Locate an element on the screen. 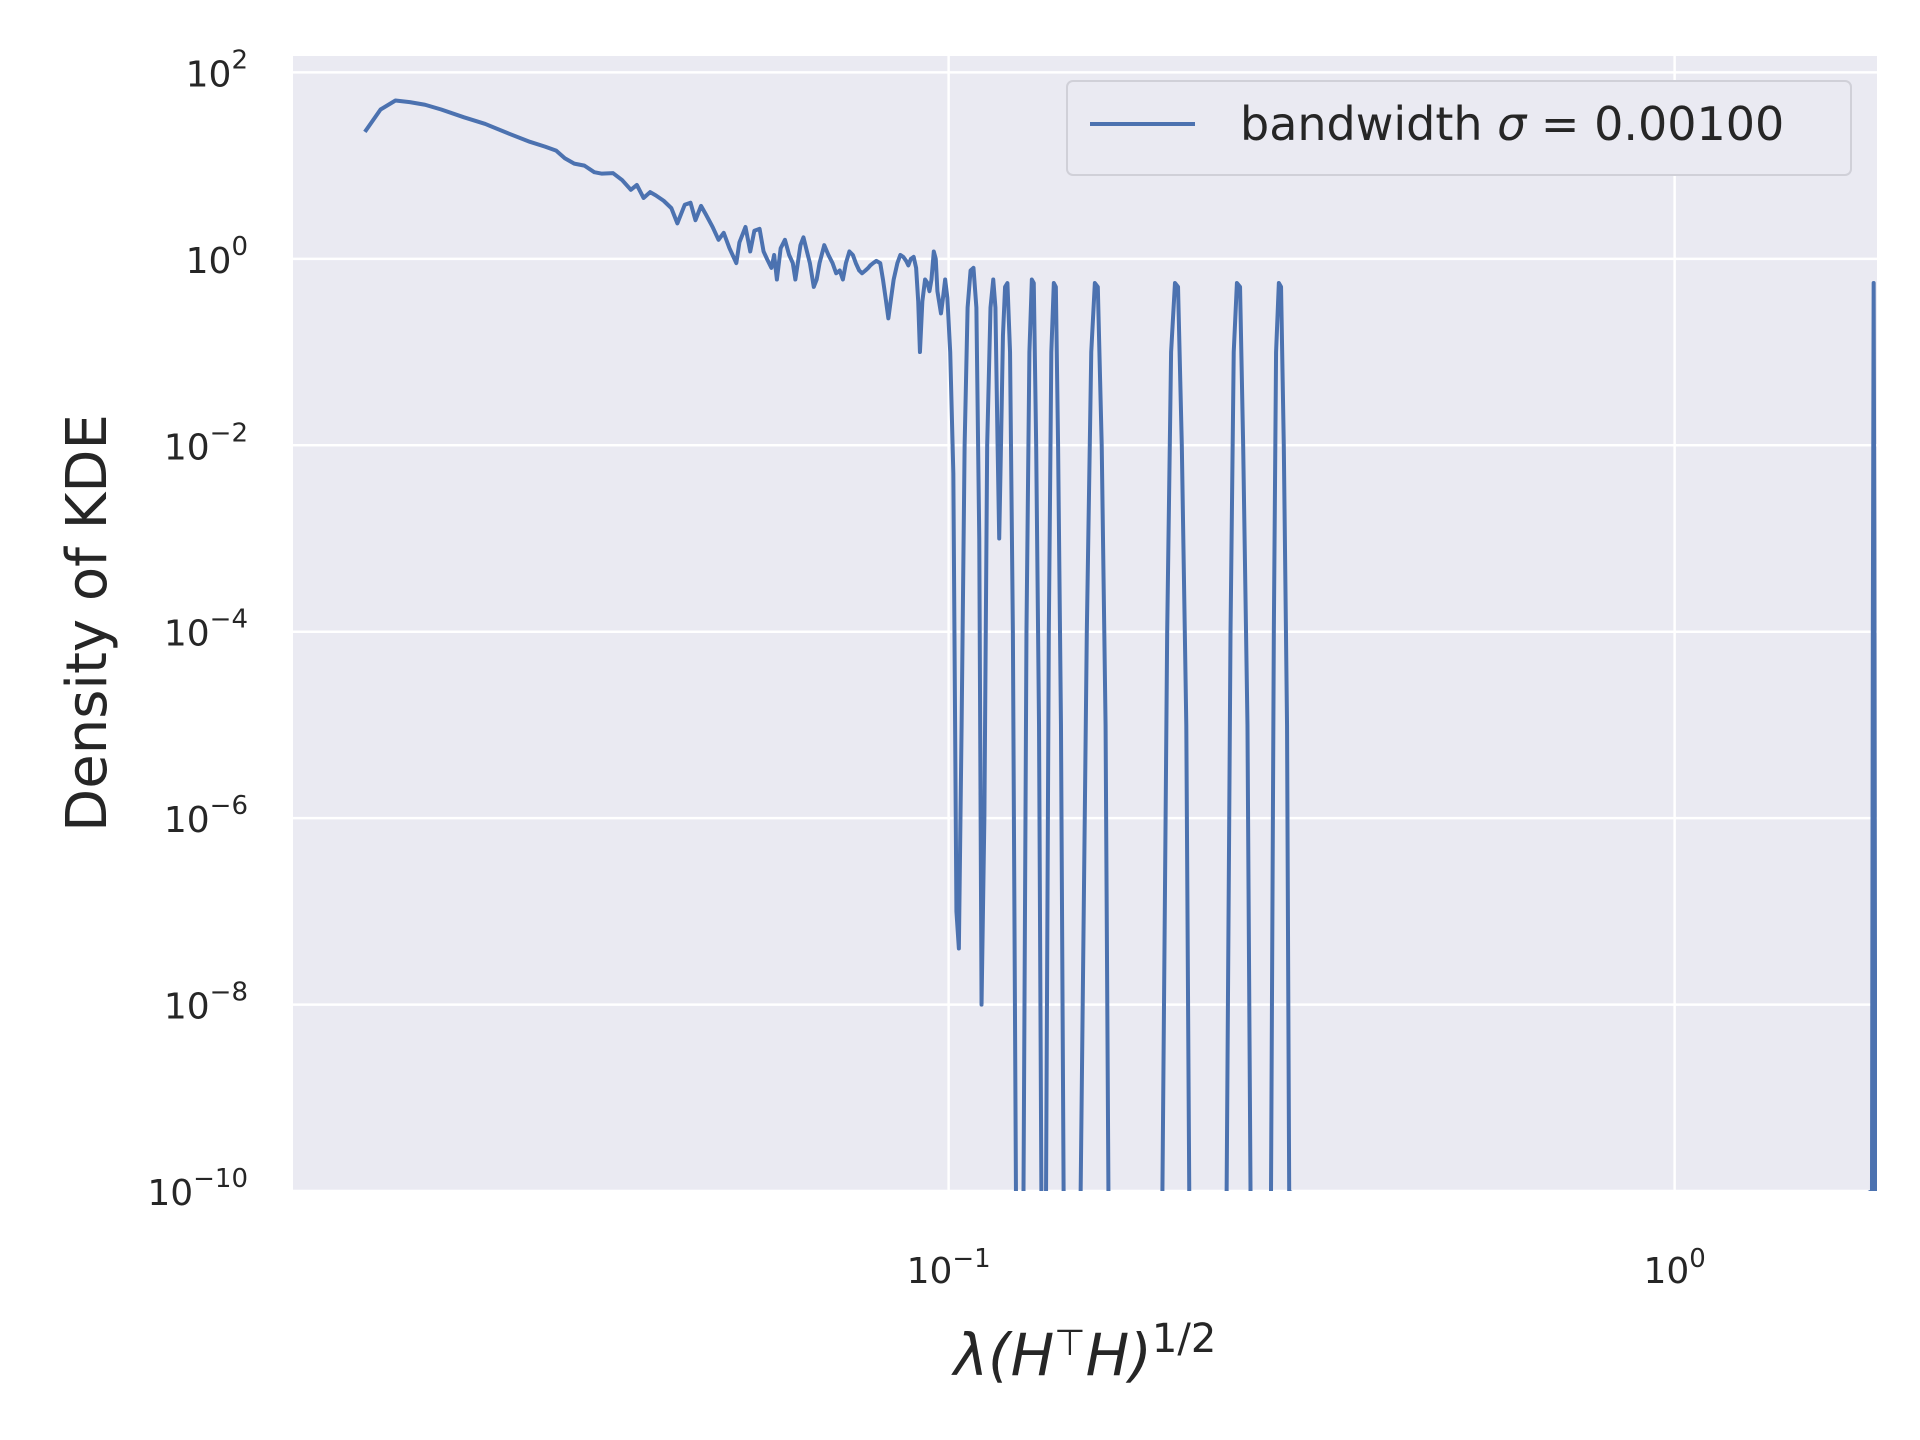 The height and width of the screenshot is (1440, 1920). x-axis-ticks: 10⁻¹ 10⁰ is located at coordinates (1306, 1268).